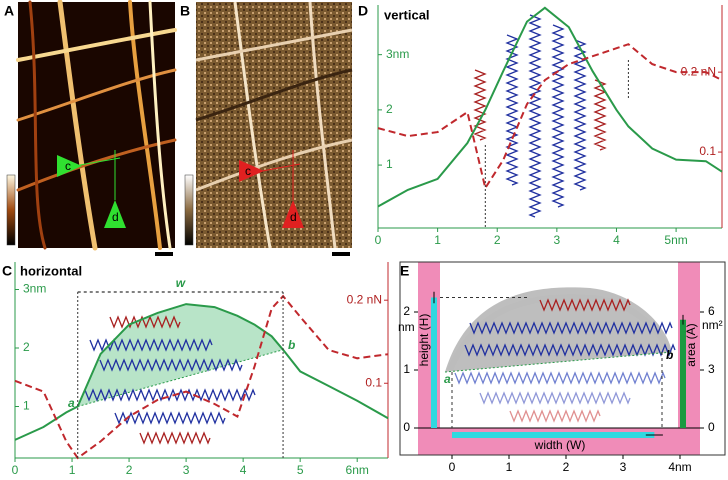 Image resolution: width=728 pixels, height=480 pixels. I want to click on panel-title: vertical, so click(407, 14).